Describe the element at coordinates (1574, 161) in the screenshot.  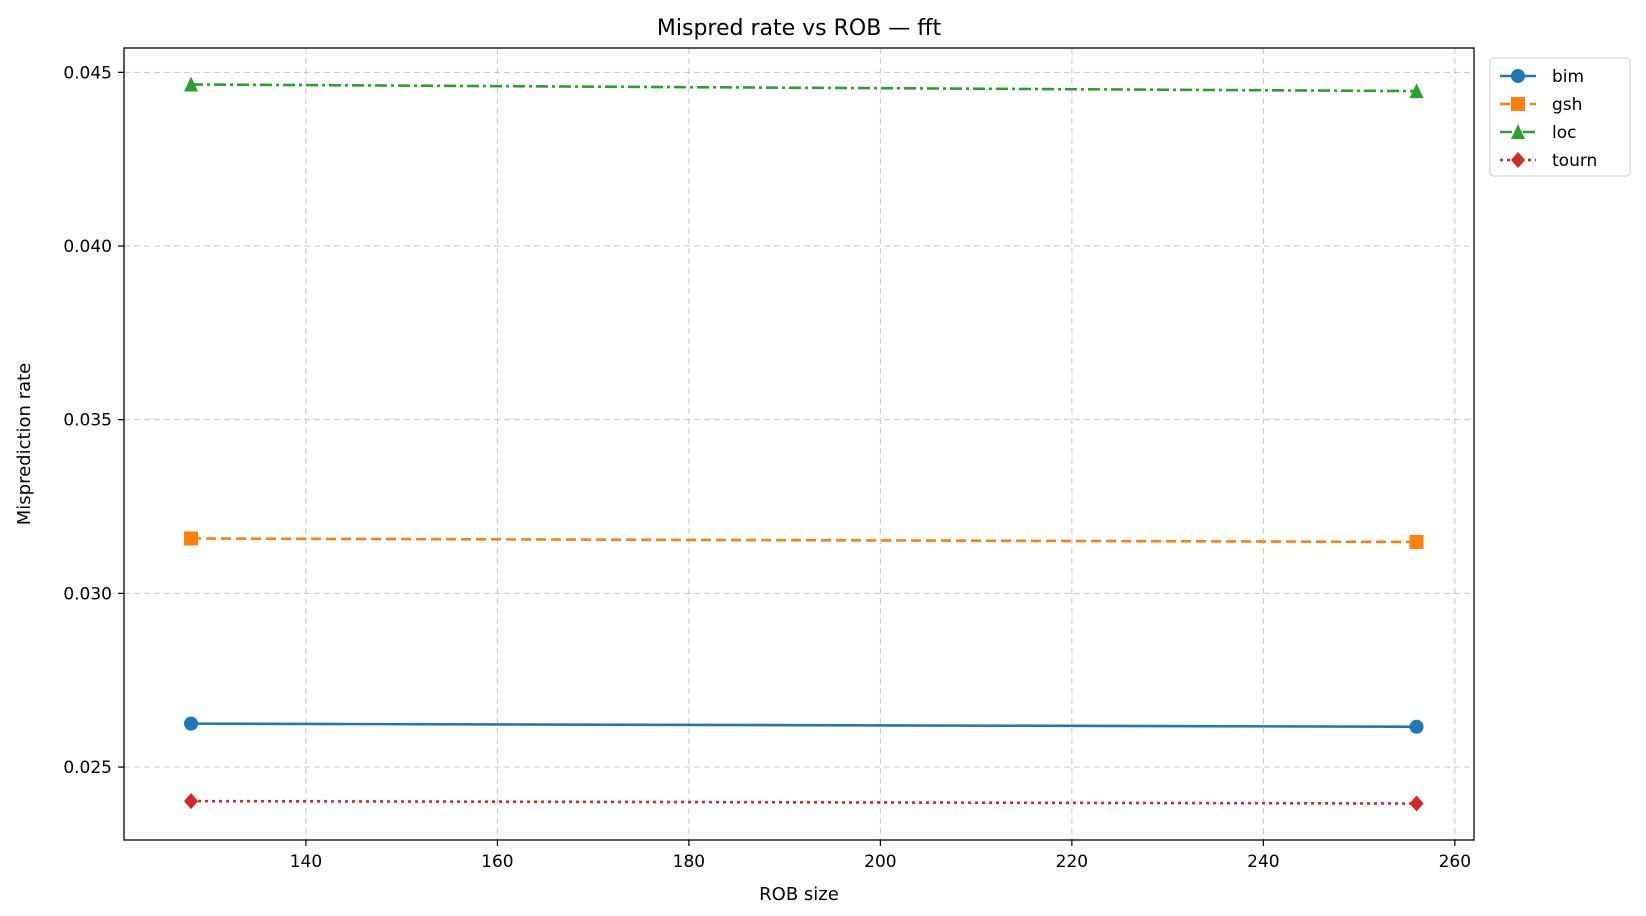
I see `legend-label: tourn` at that location.